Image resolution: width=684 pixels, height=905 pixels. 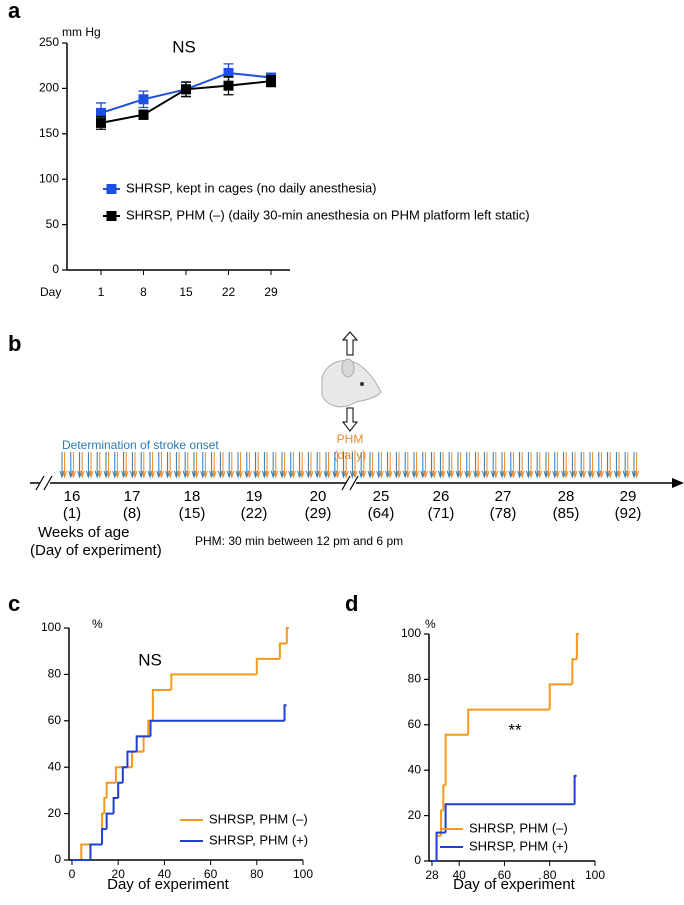 What do you see at coordinates (381, 496) in the screenshot?
I see `week-label: 25` at bounding box center [381, 496].